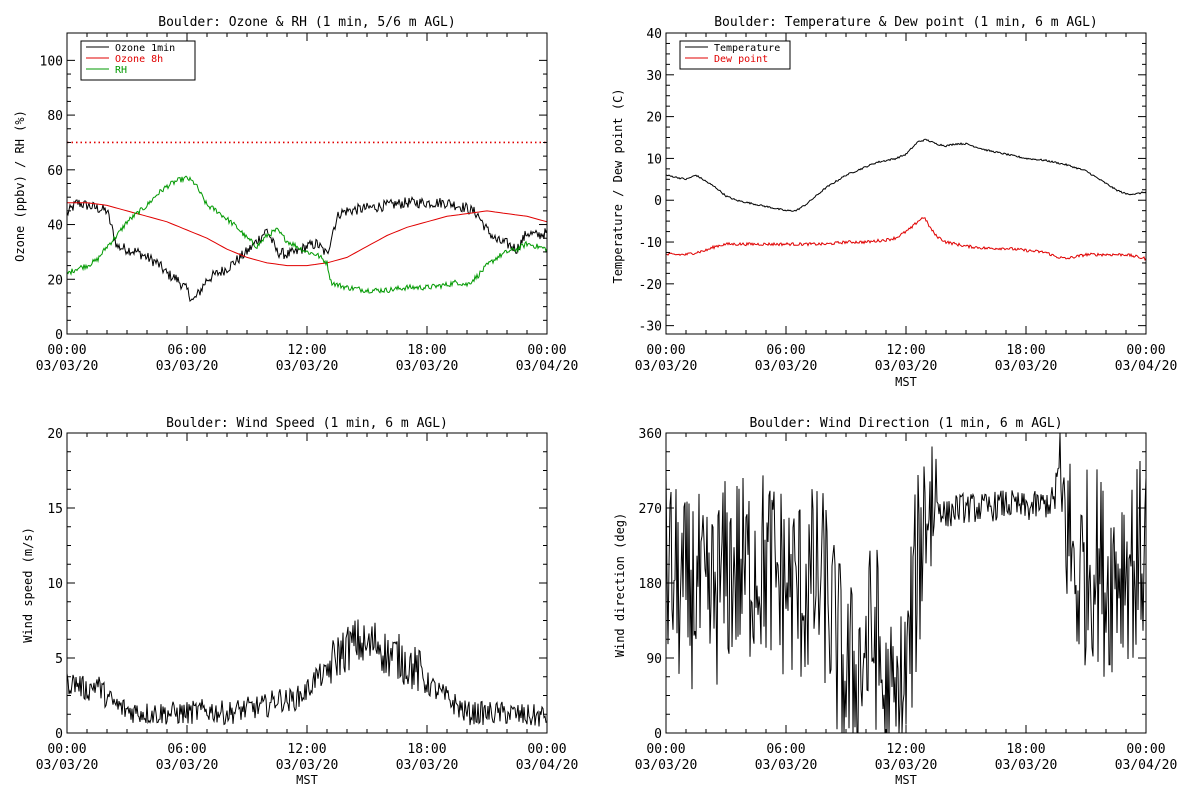  What do you see at coordinates (28, 585) in the screenshot?
I see `y-axis-label: Wind speed (m/s)` at bounding box center [28, 585].